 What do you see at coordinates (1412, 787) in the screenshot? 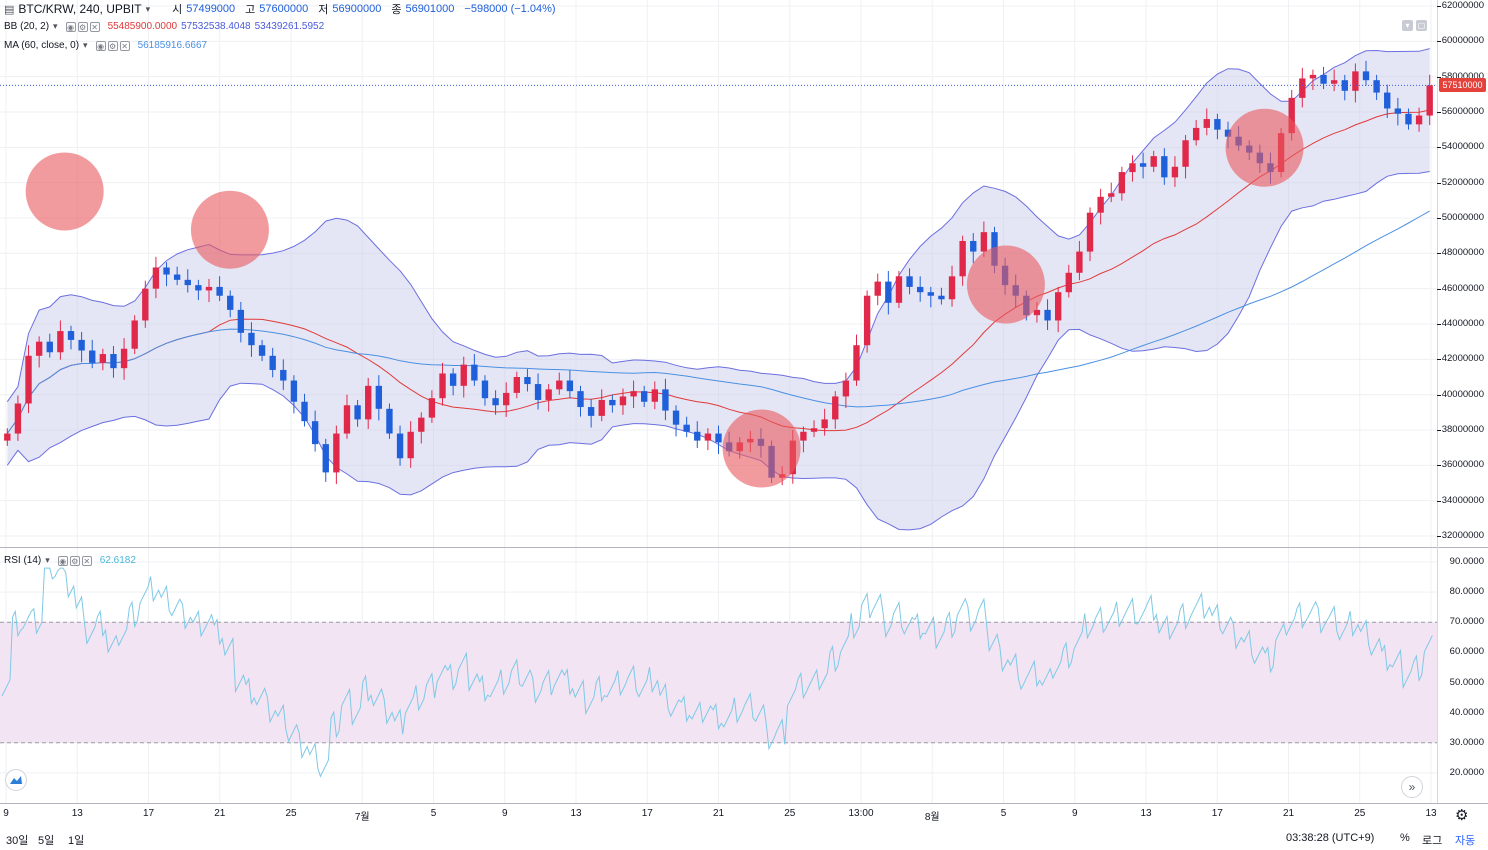
I see `scroll-to-realtime-icon: »` at bounding box center [1412, 787].